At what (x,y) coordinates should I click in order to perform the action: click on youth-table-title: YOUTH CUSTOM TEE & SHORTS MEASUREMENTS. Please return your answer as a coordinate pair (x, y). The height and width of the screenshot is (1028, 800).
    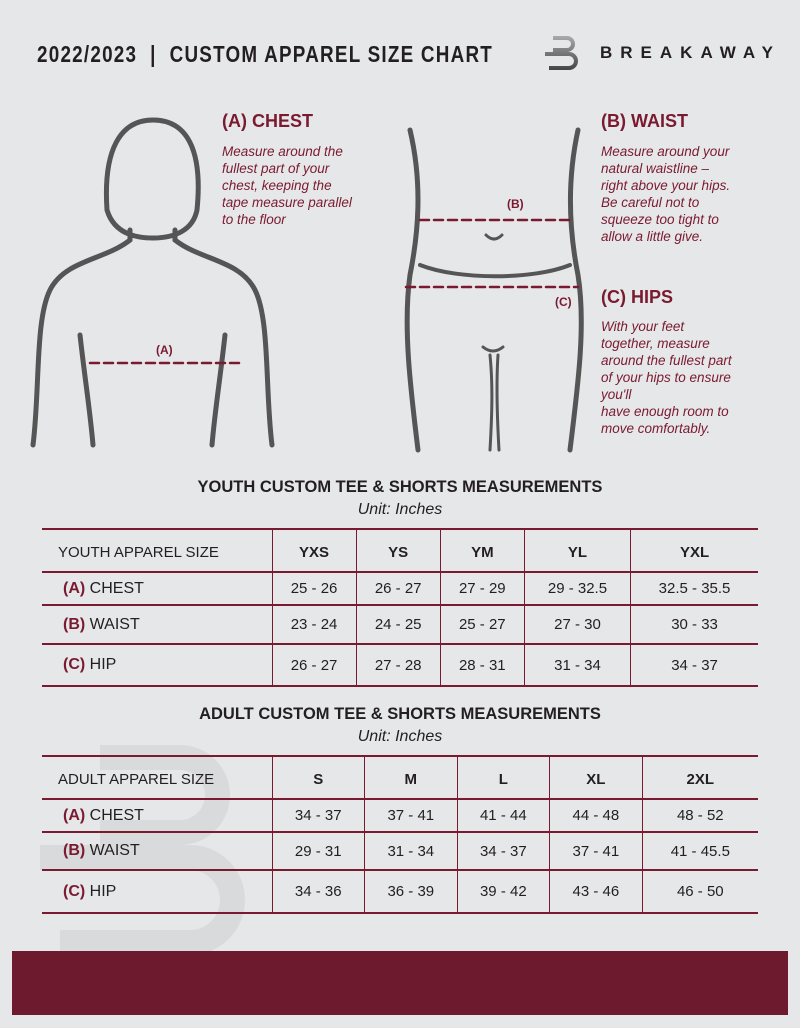
    Looking at the image, I should click on (400, 487).